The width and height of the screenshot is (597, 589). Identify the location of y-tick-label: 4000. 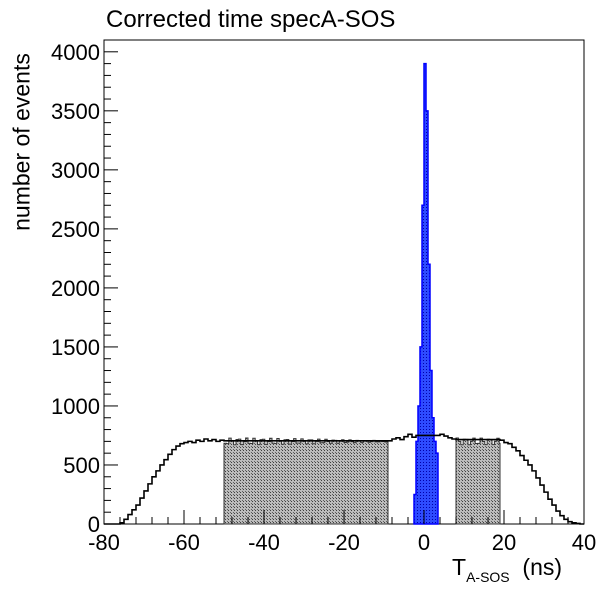
(75, 52).